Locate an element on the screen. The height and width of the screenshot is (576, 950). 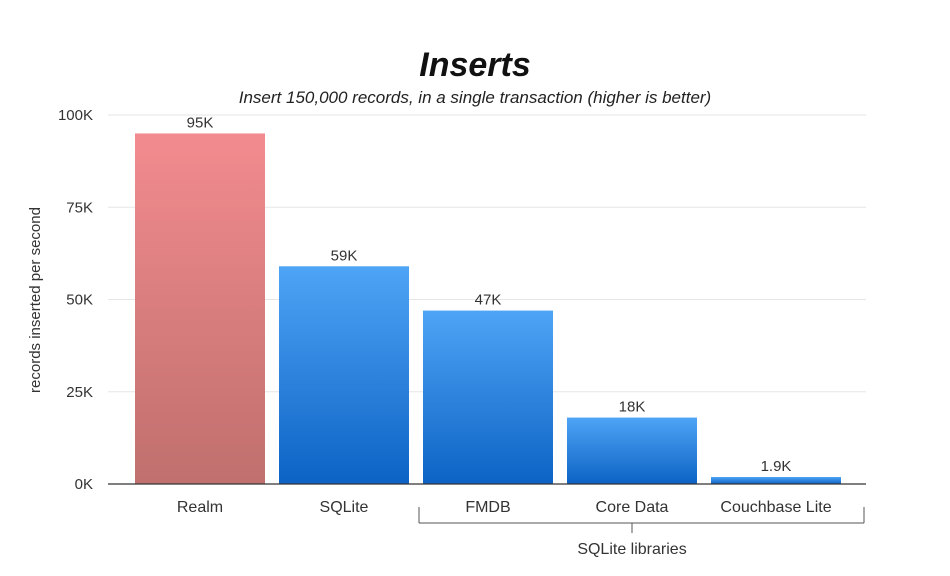
bracket-label: SQLite libraries is located at coordinates (631, 549).